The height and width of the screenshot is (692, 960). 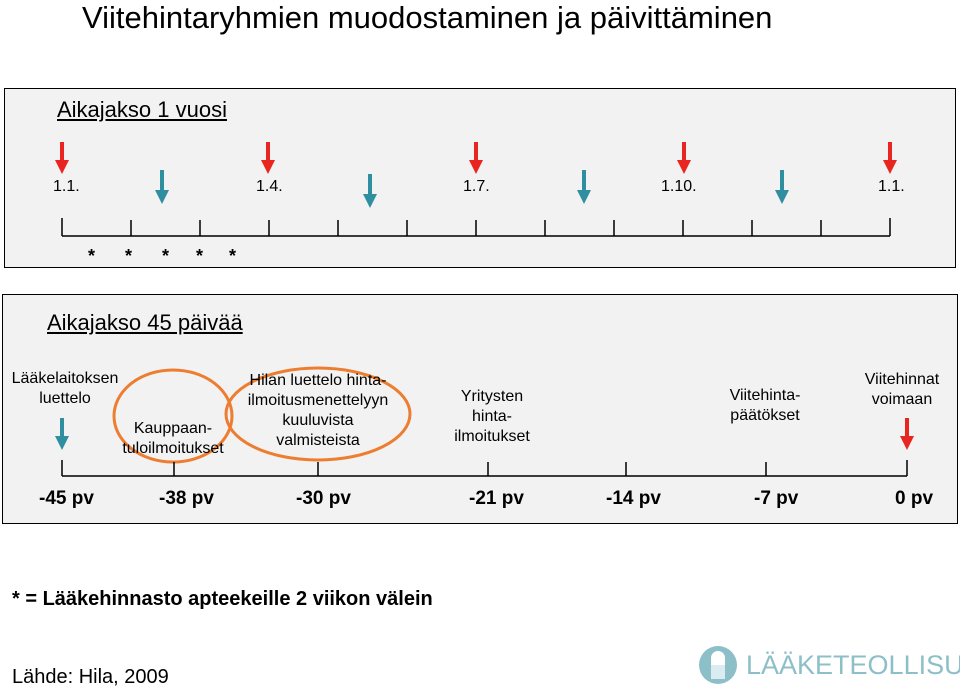 I want to click on day-label-minus7: -7 pv, so click(x=776, y=498).